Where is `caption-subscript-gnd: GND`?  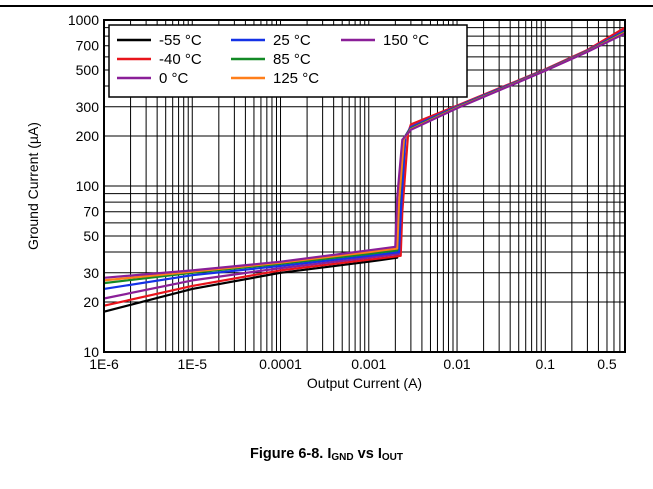
caption-subscript-gnd: GND is located at coordinates (342, 457).